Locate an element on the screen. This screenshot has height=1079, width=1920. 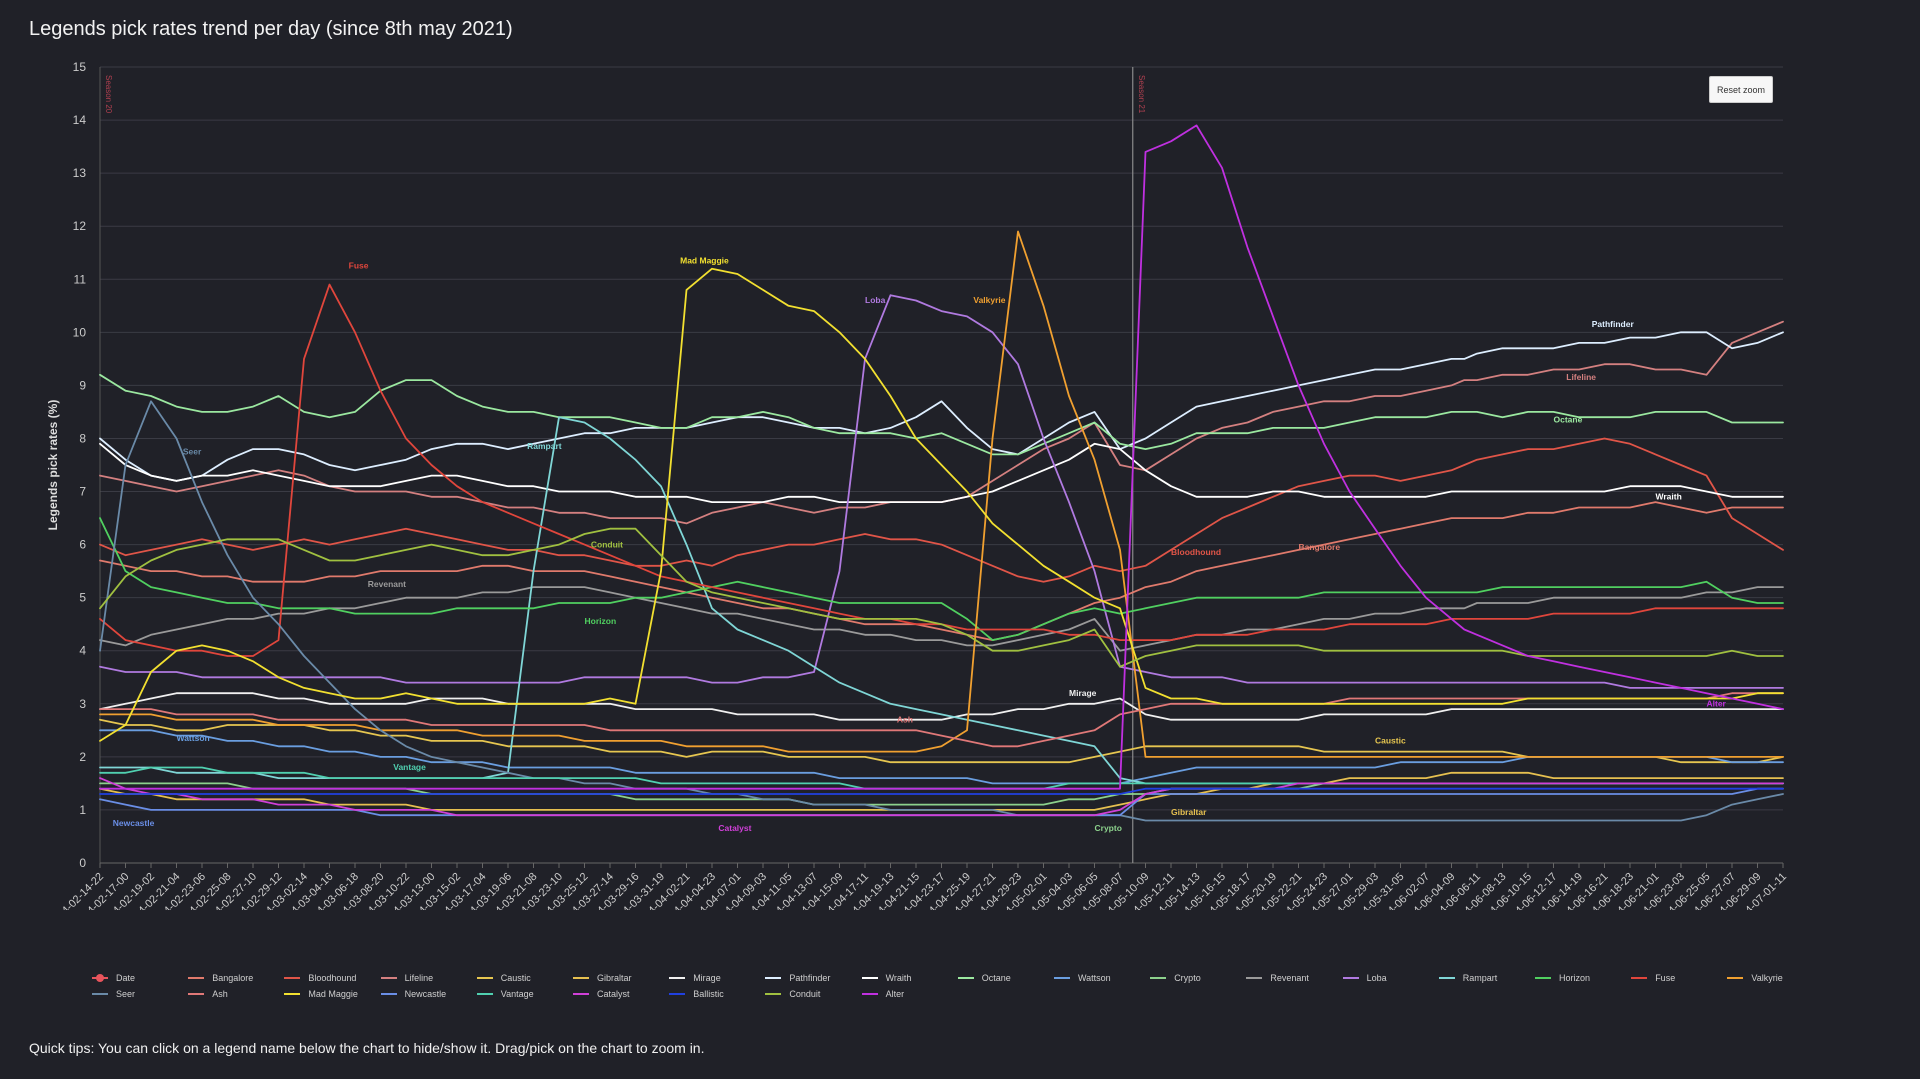
series-line-wraith is located at coordinates (941, 473).